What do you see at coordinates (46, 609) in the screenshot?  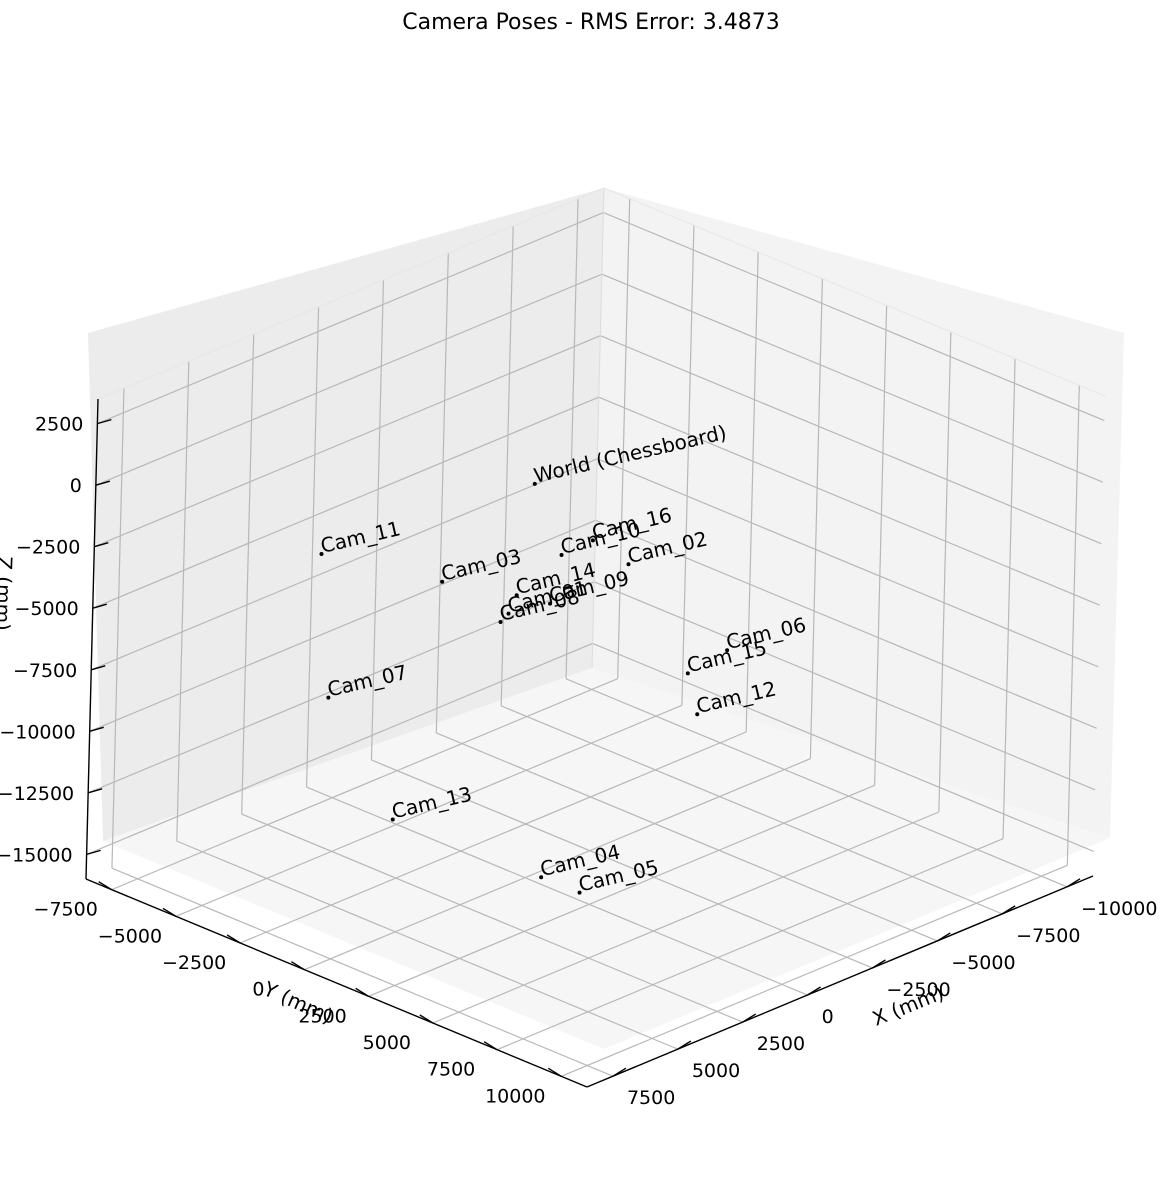 I see `z-tick-label: −5000` at bounding box center [46, 609].